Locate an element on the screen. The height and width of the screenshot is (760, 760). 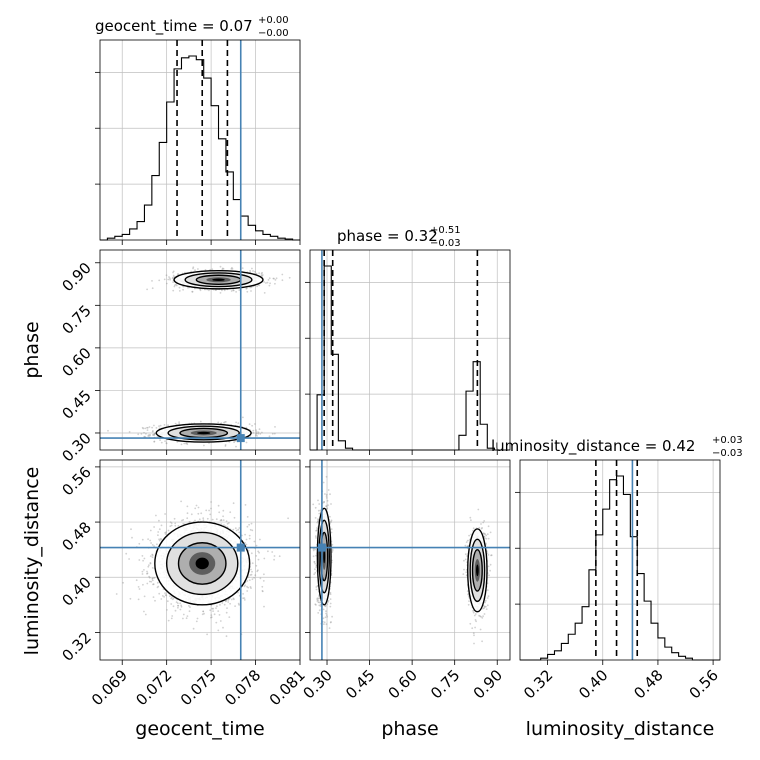
title-phase-sup: +0.51 is located at coordinates (445, 230).